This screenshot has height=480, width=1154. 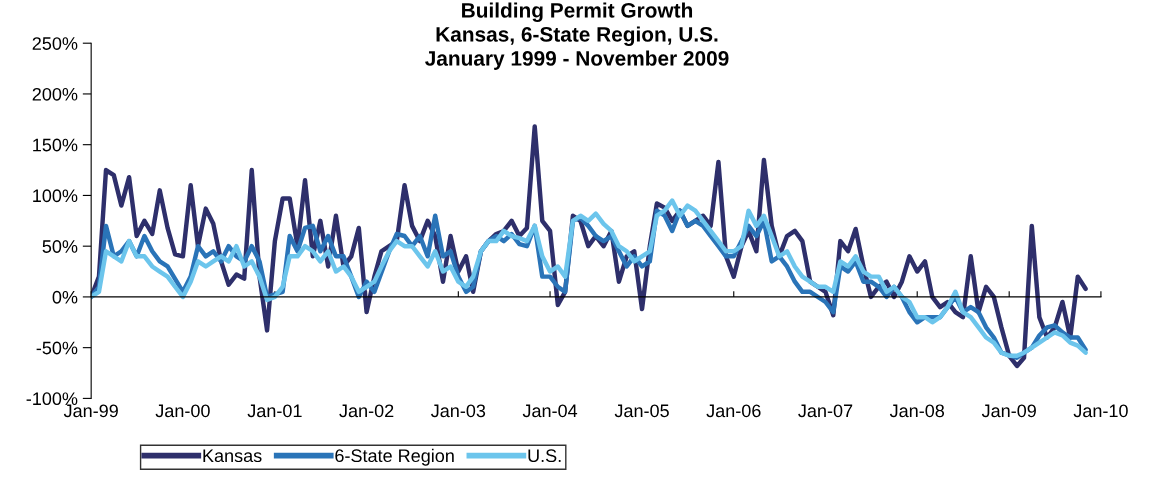 What do you see at coordinates (577, 36) in the screenshot?
I see `chart-title: Building Permit Growth Kansas, 6-State Region, U.S. January 1999 - November 2009` at bounding box center [577, 36].